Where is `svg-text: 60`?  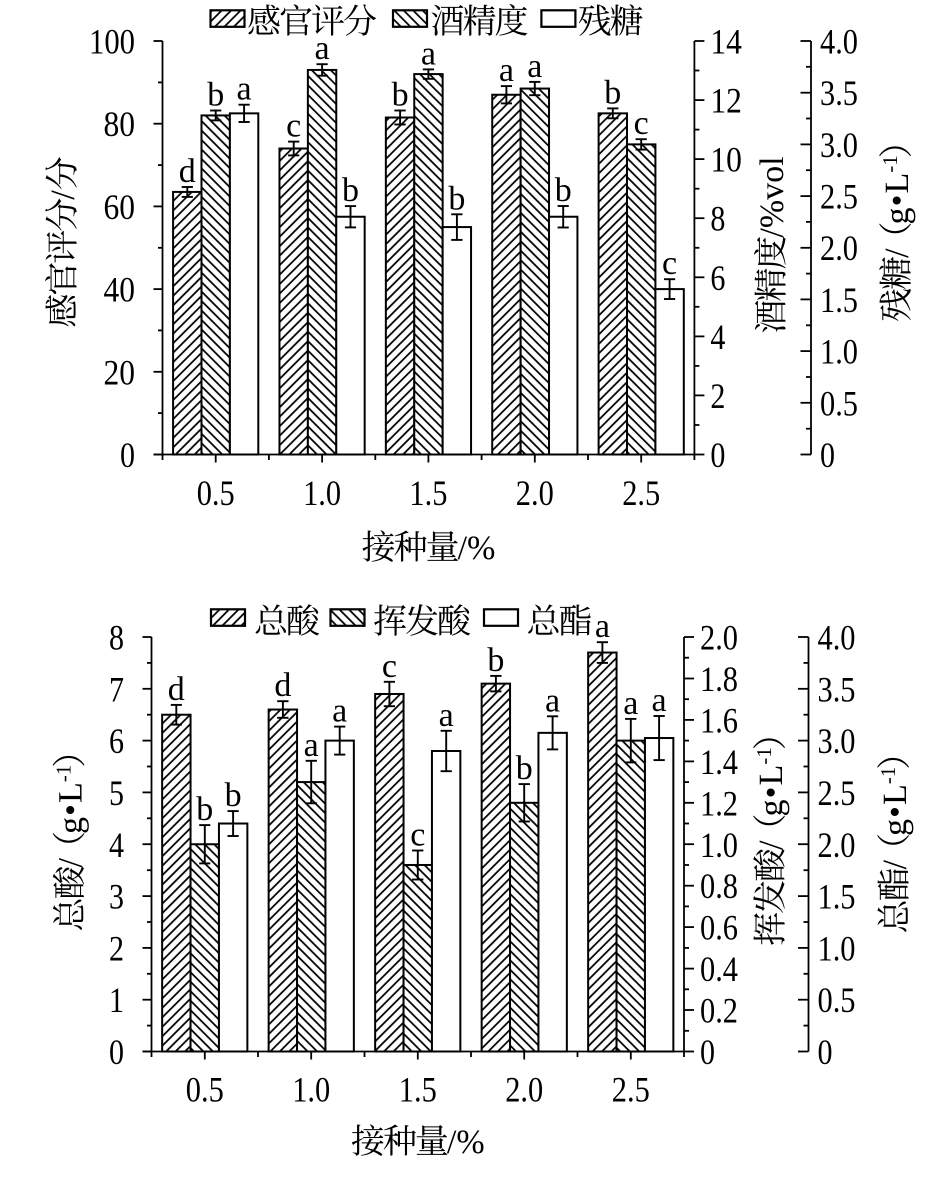
svg-text: 60 is located at coordinates (120, 207).